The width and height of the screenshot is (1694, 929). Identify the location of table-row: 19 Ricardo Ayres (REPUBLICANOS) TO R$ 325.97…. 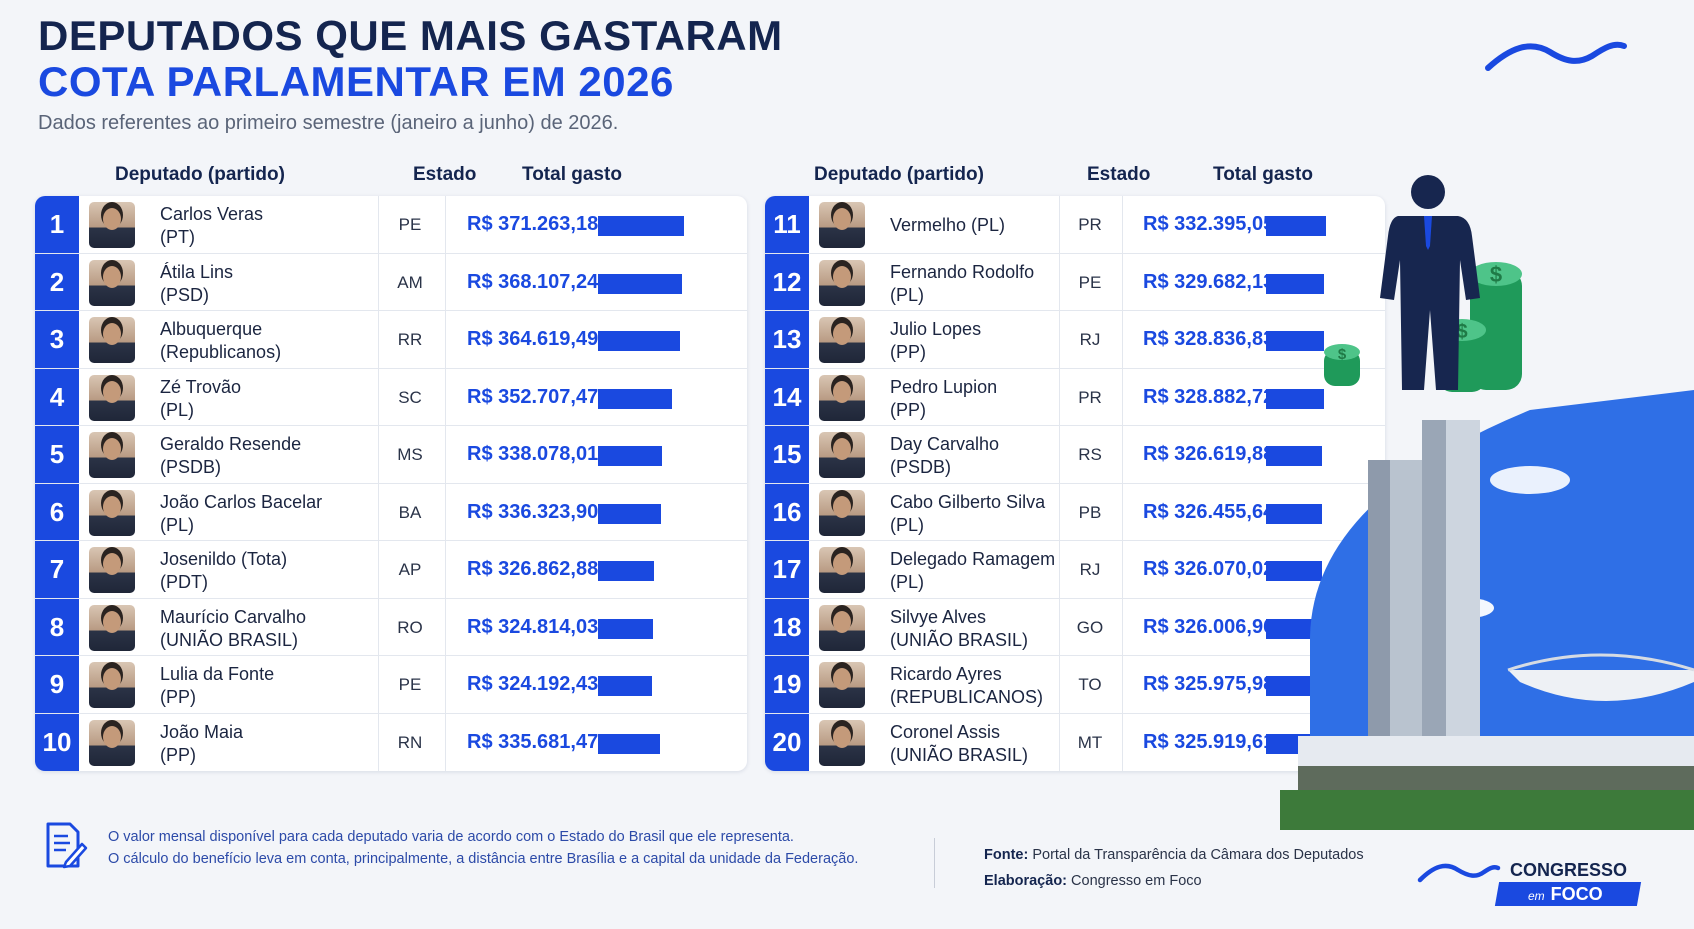
(1075, 685).